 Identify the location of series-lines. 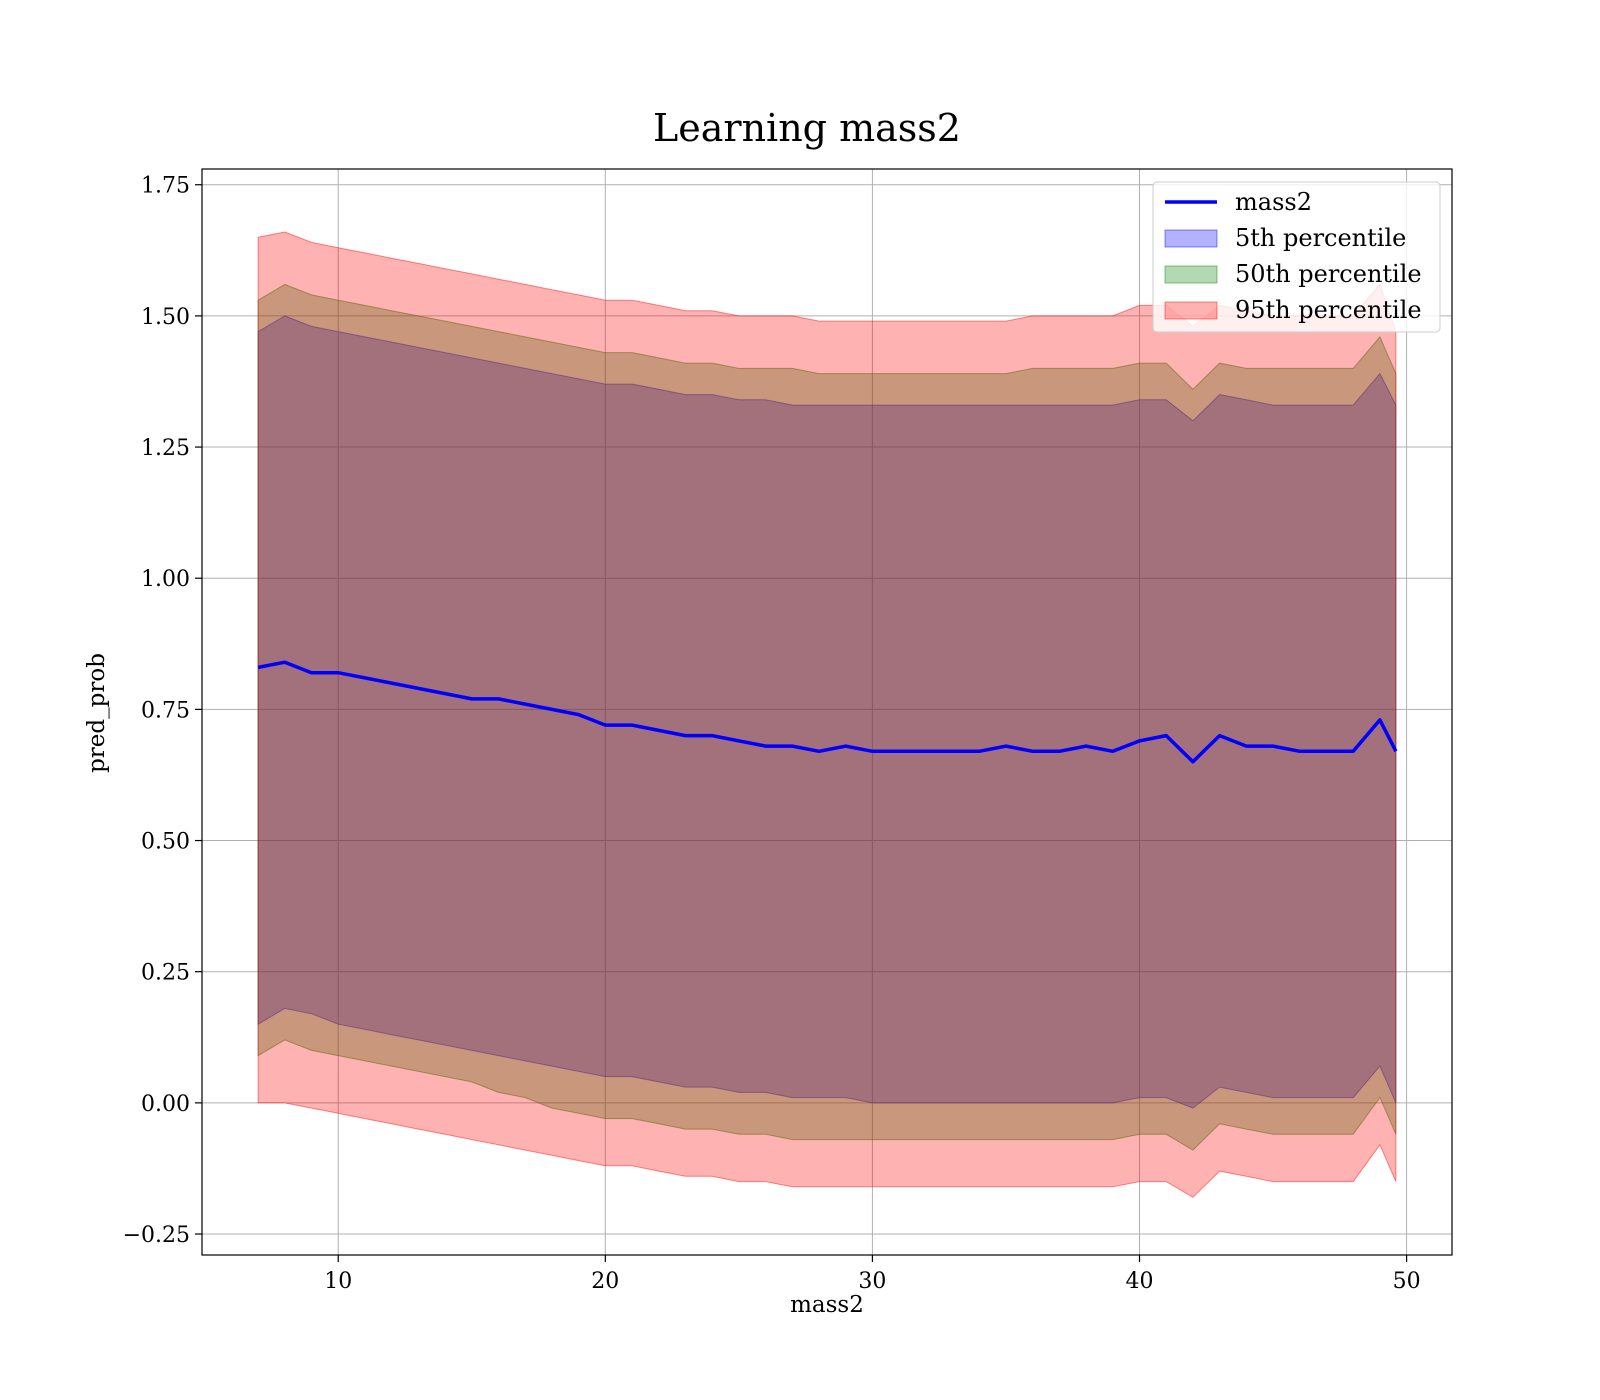
(827, 712).